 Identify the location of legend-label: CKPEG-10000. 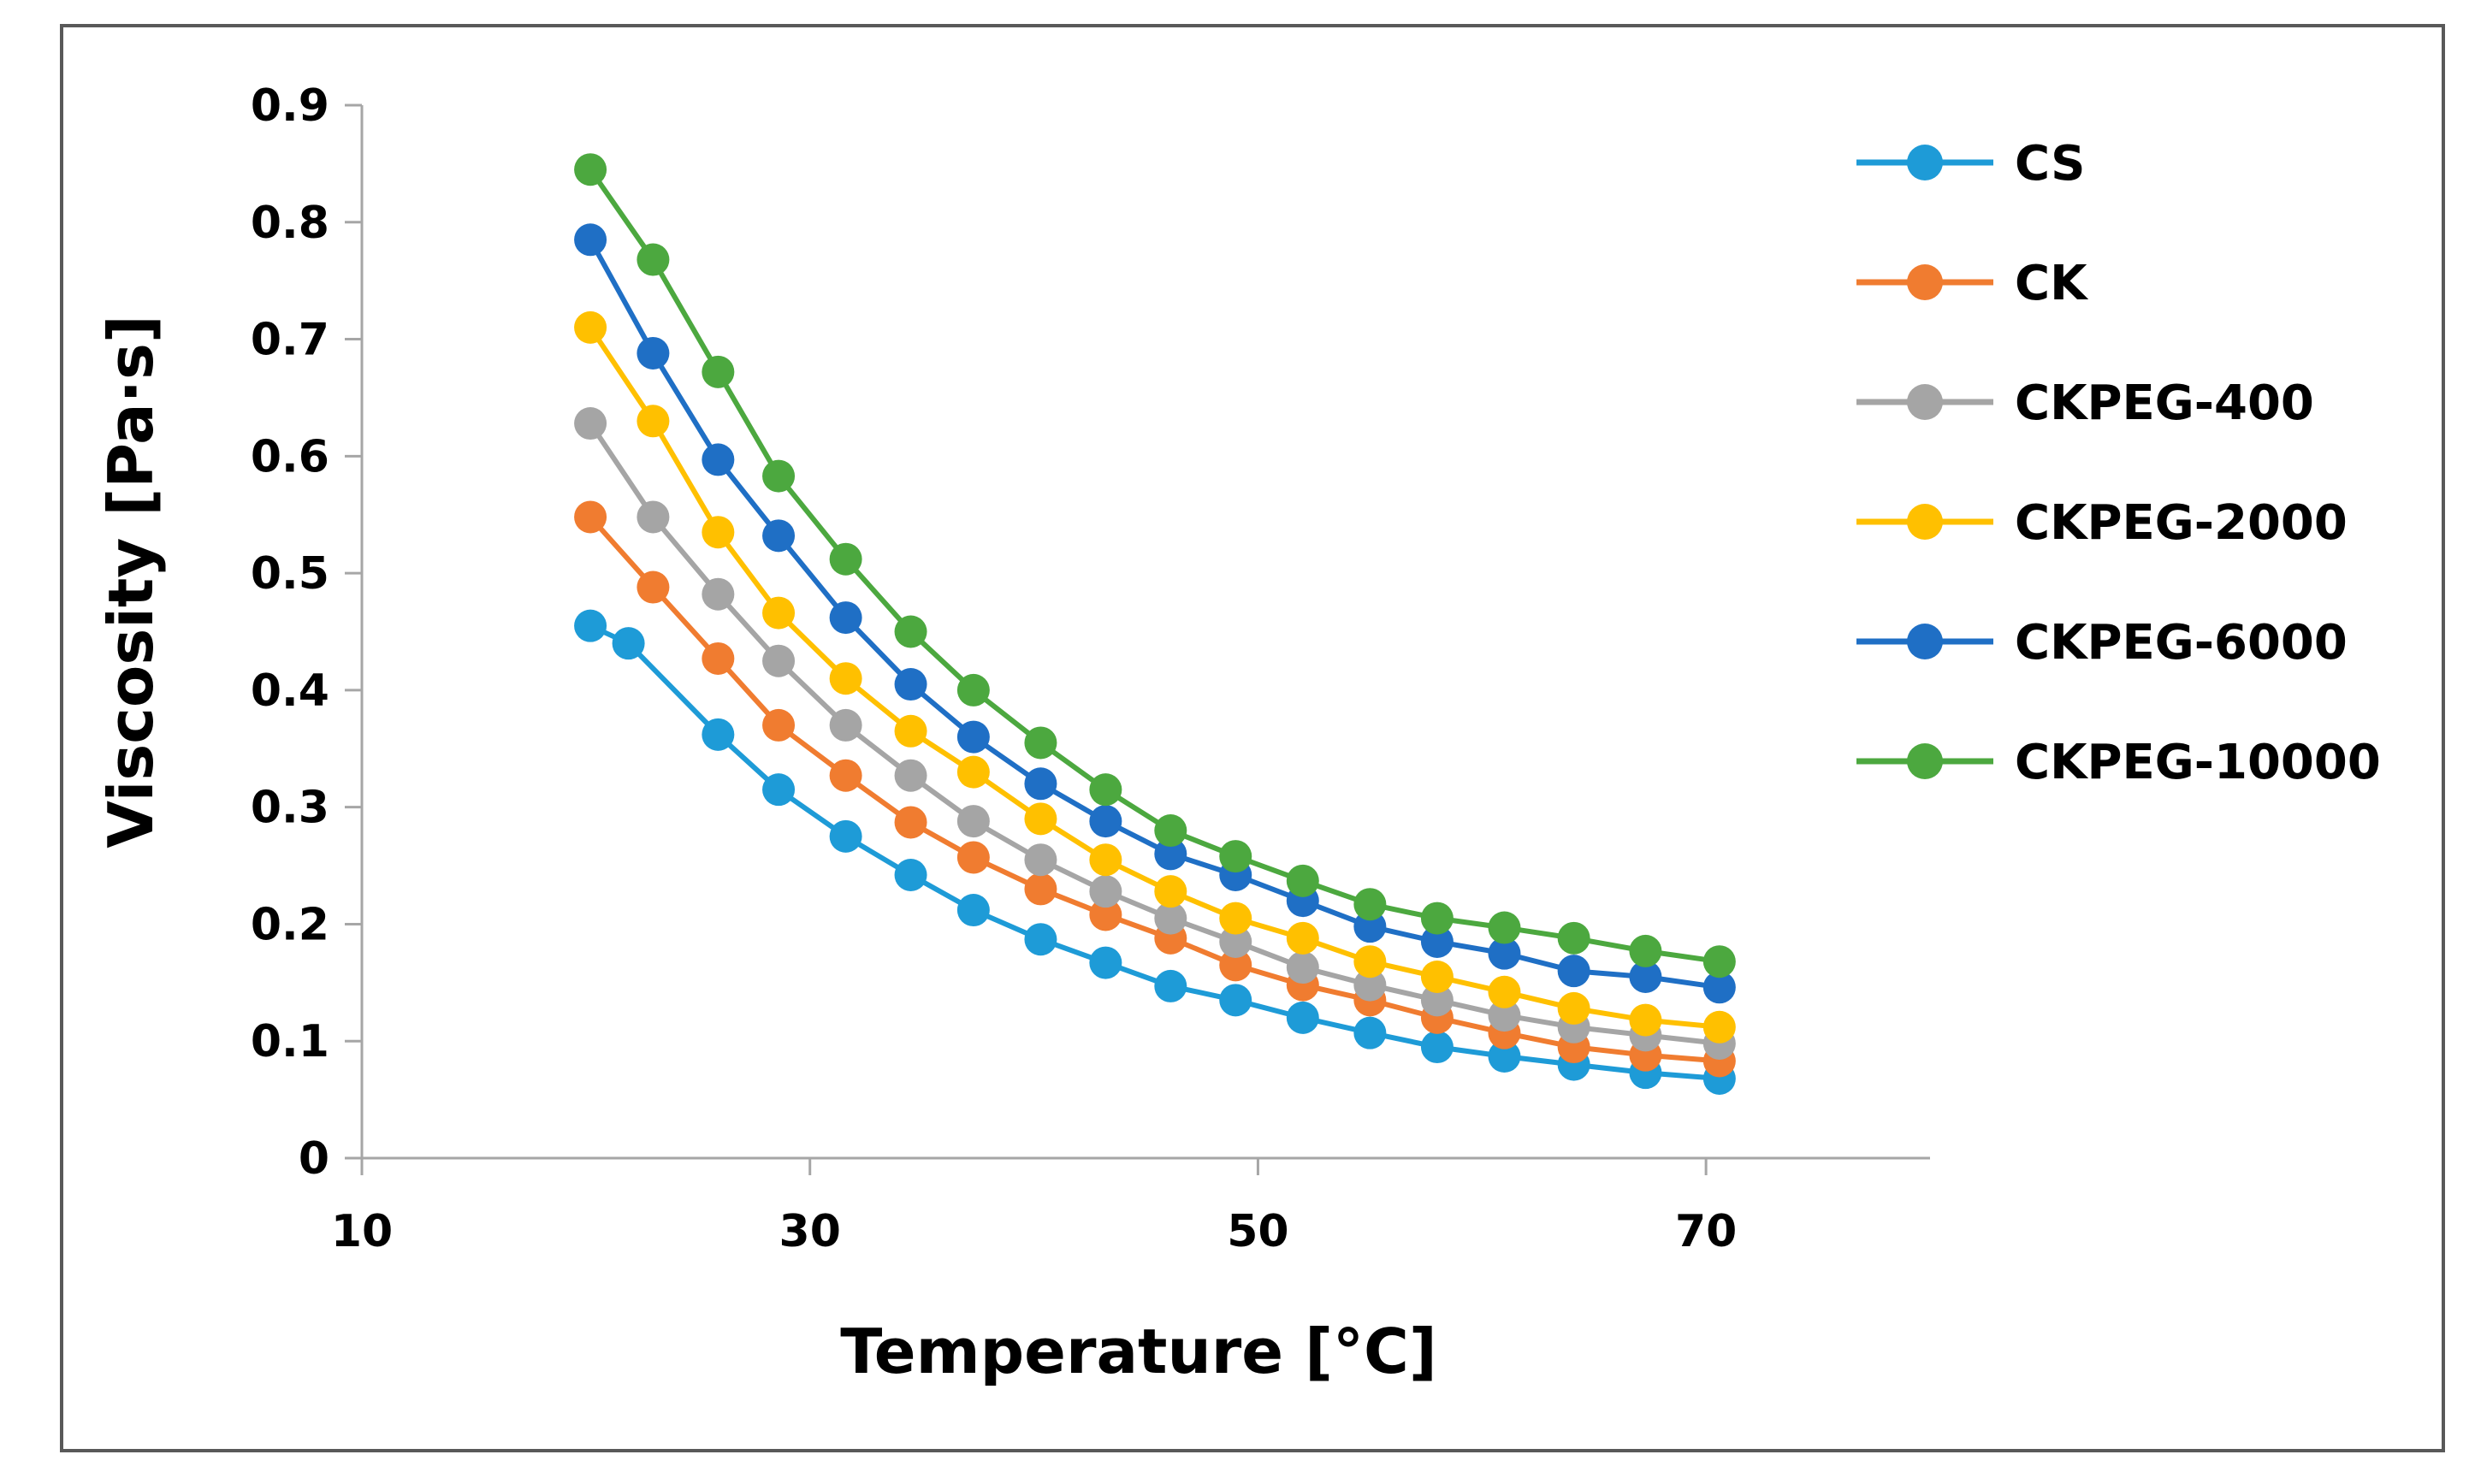
(2198, 762).